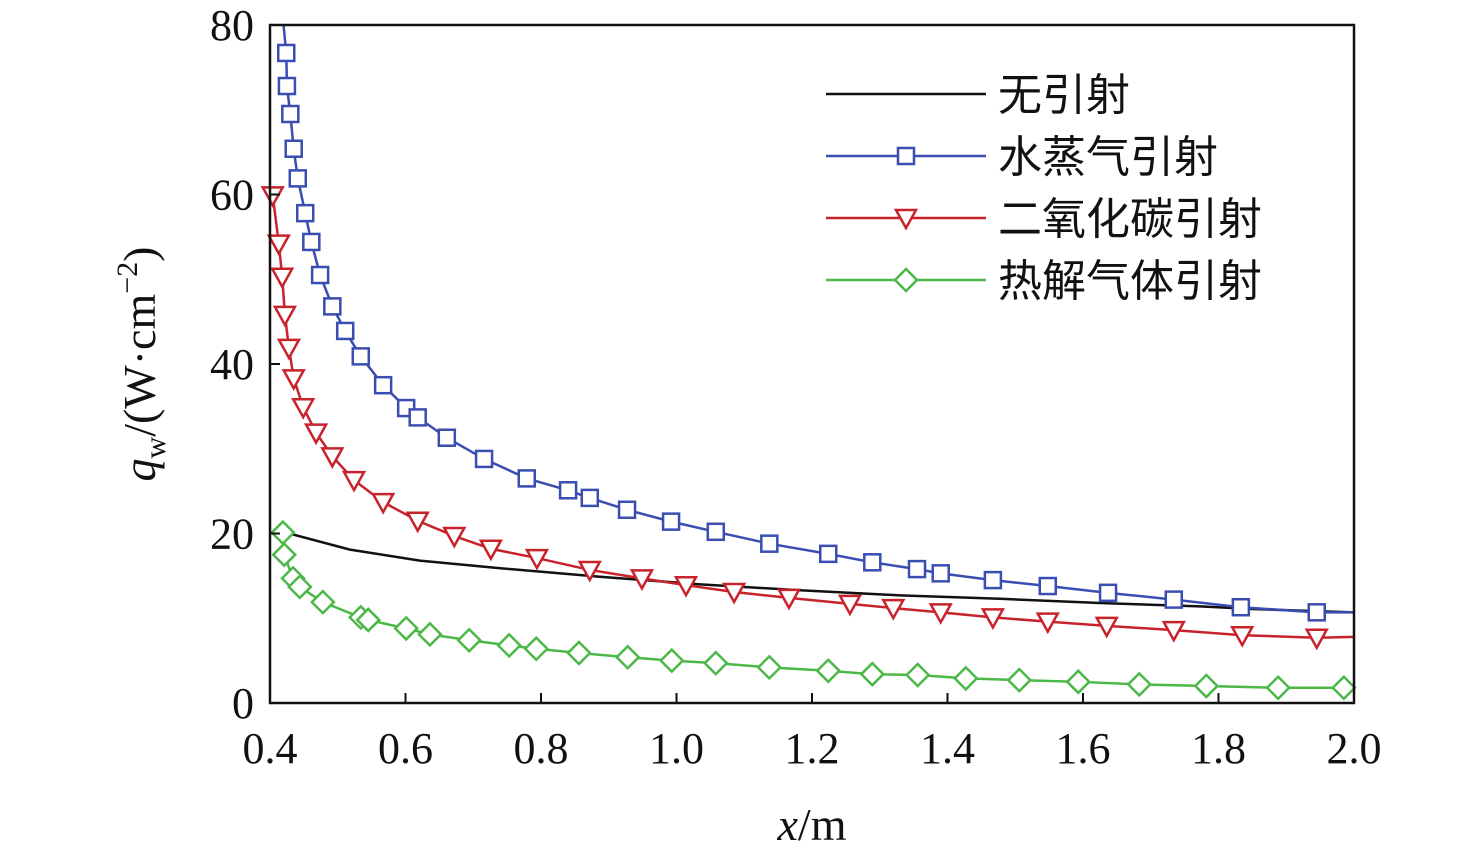 The width and height of the screenshot is (1476, 856). What do you see at coordinates (676, 748) in the screenshot?
I see `x-tick-label: 1.0` at bounding box center [676, 748].